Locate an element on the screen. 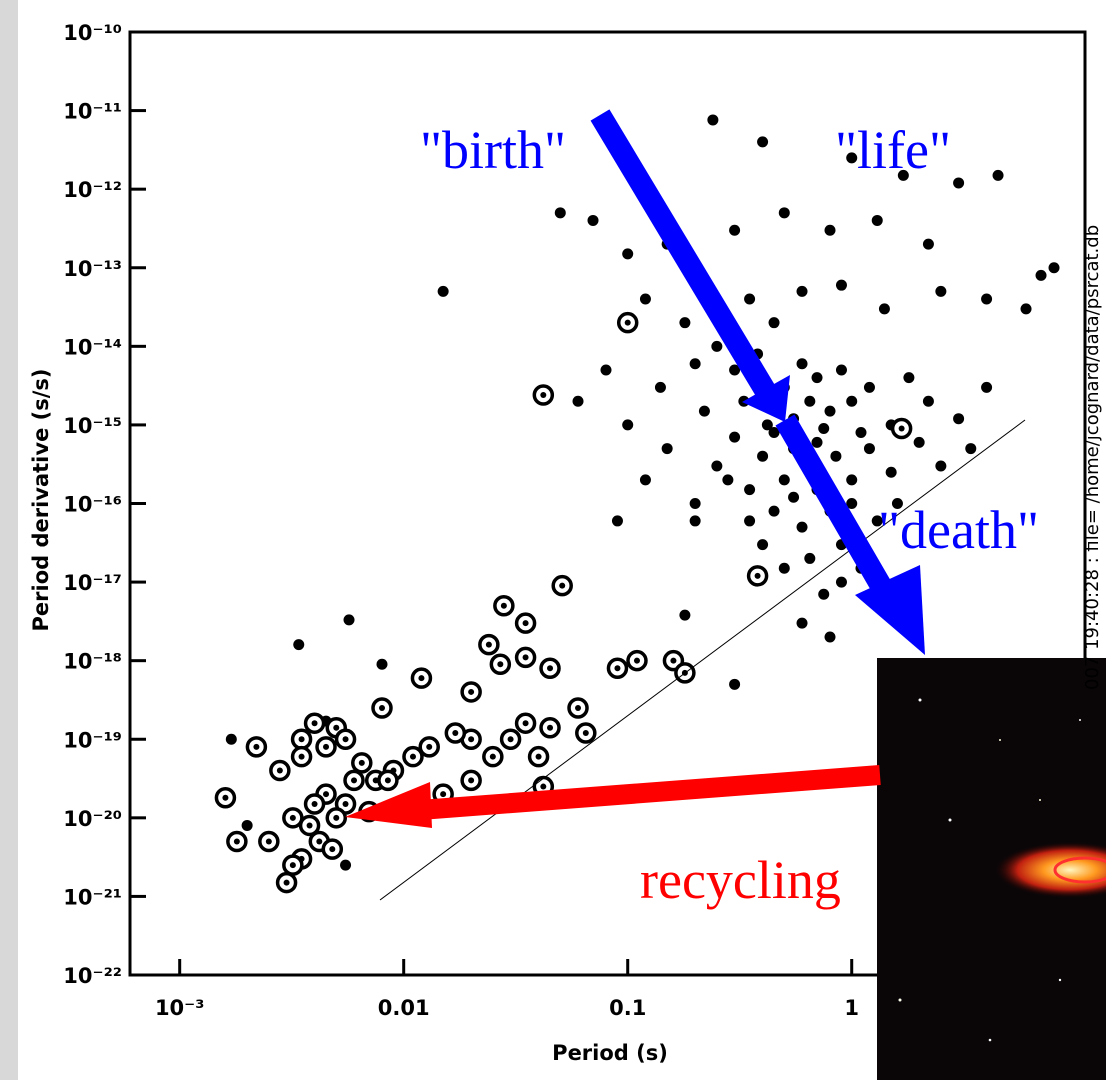 This screenshot has height=1080, width=1106. birth-arrow is located at coordinates (682, 252).